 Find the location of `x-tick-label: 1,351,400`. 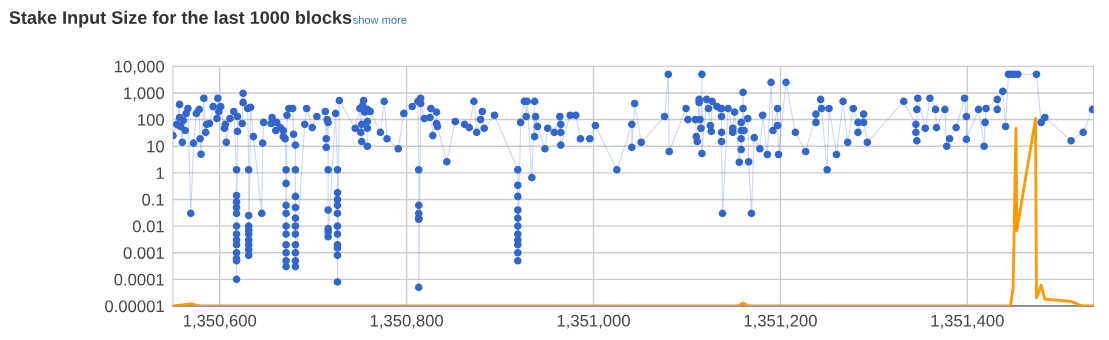

x-tick-label: 1,351,400 is located at coordinates (967, 321).